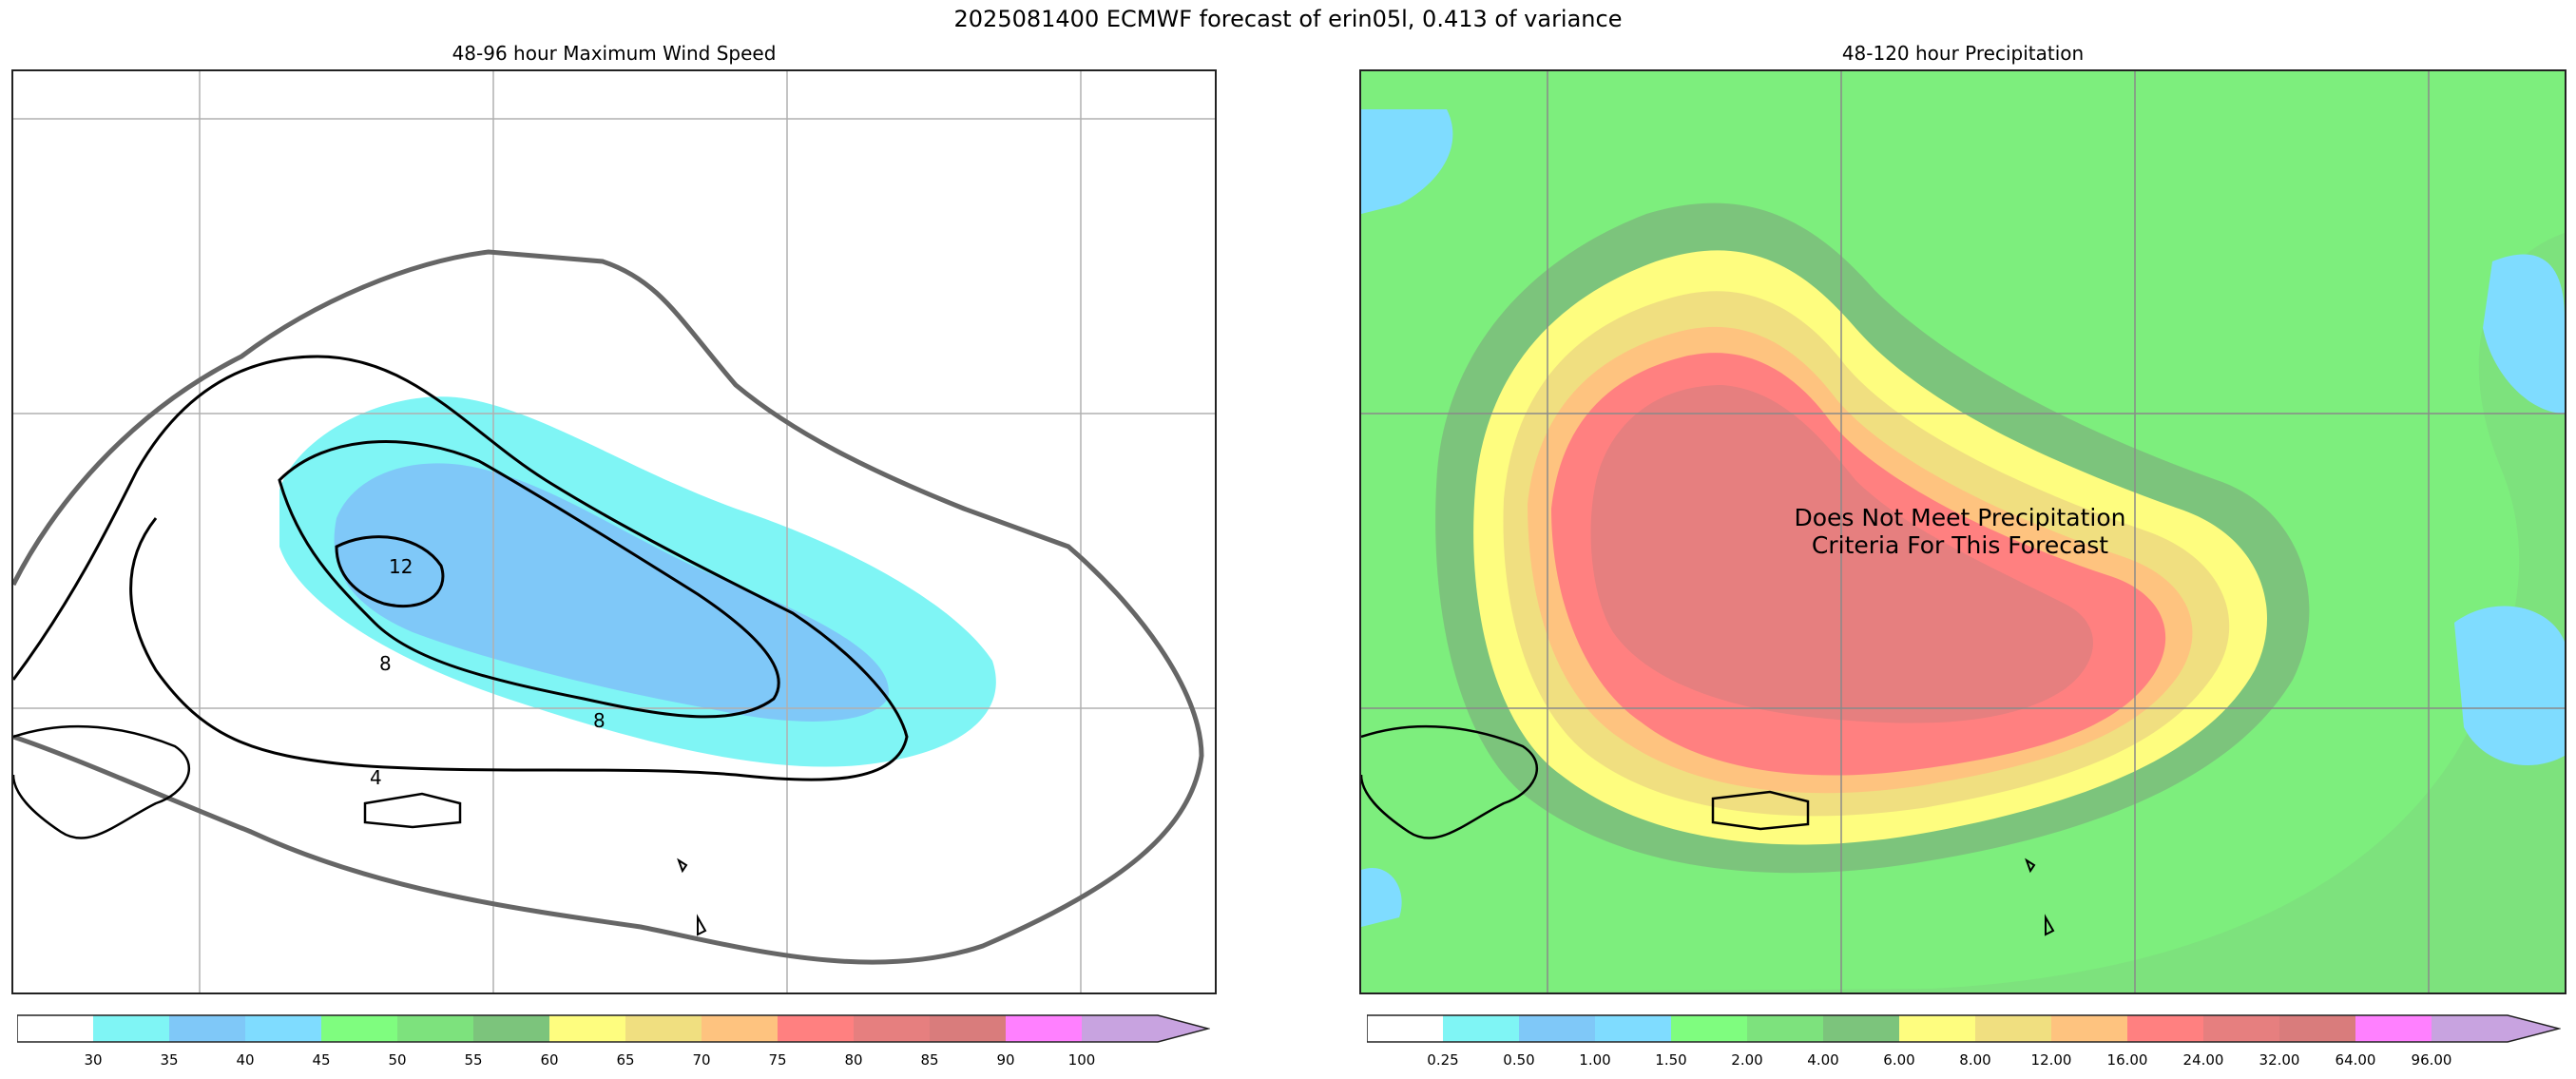 Image resolution: width=2576 pixels, height=1079 pixels. Describe the element at coordinates (1975, 1060) in the screenshot. I see `precip-tick-8.00: 8.00` at that location.